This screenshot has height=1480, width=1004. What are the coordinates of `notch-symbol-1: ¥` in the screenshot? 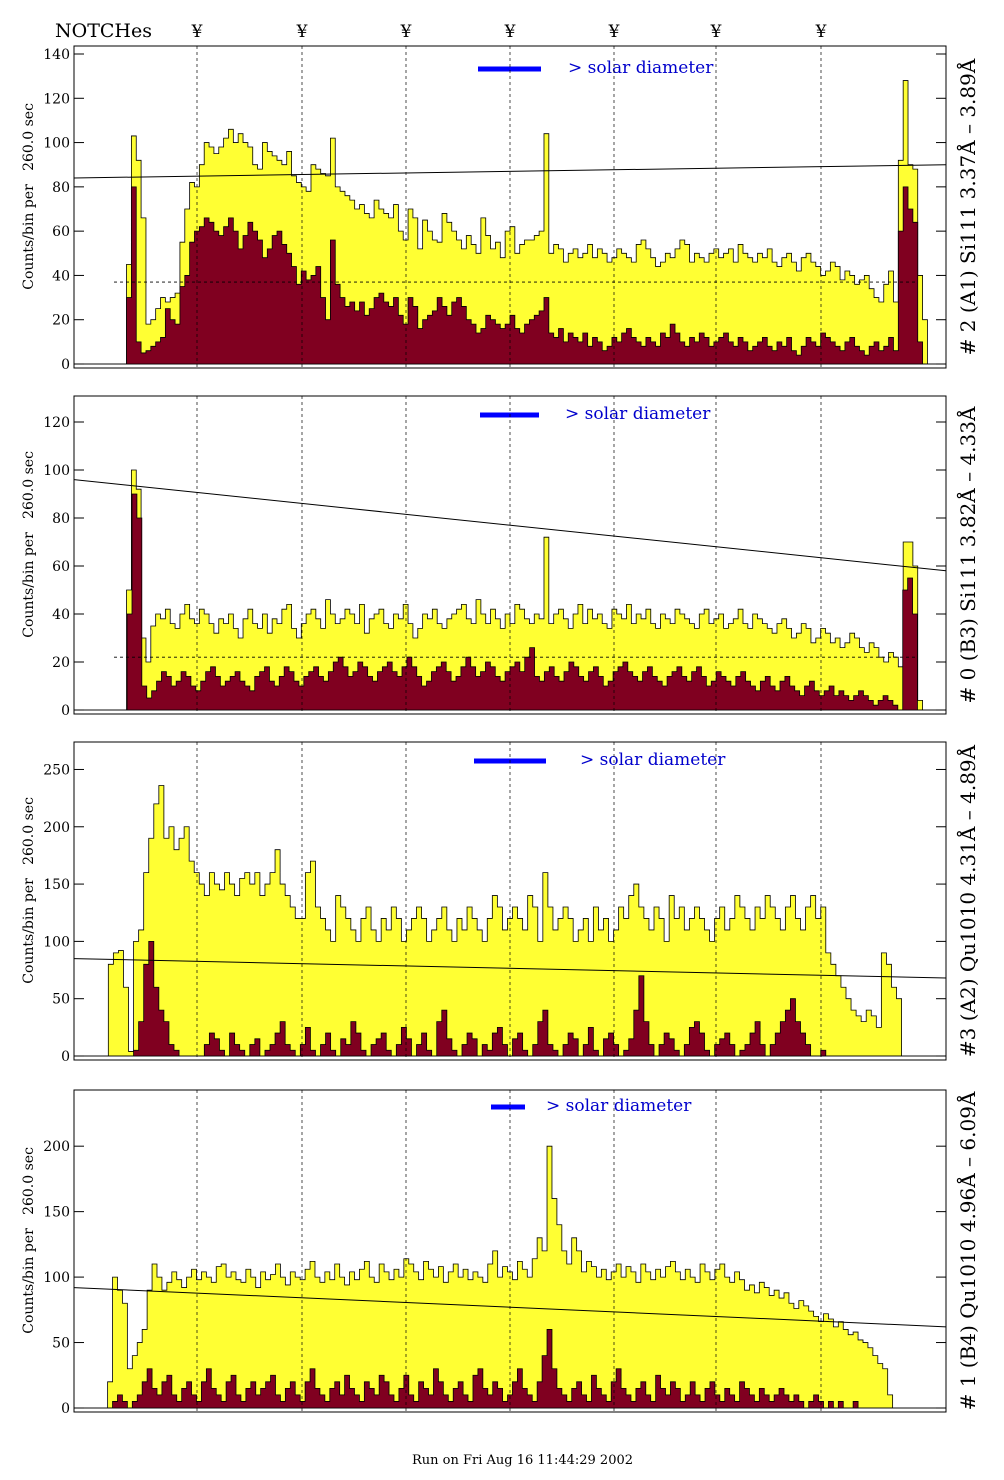 It's located at (197, 32).